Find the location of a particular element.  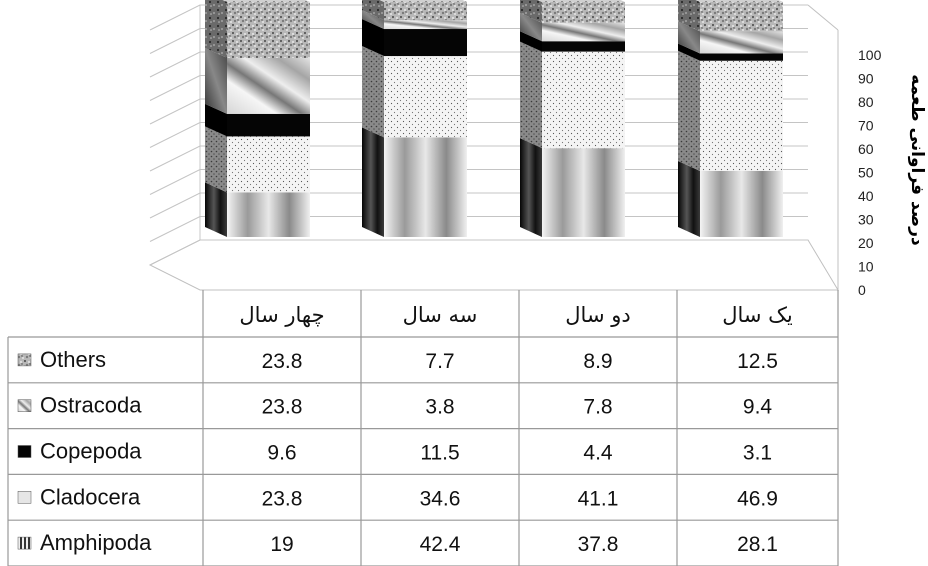

legend-swatch-copepoda is located at coordinates (24, 451).